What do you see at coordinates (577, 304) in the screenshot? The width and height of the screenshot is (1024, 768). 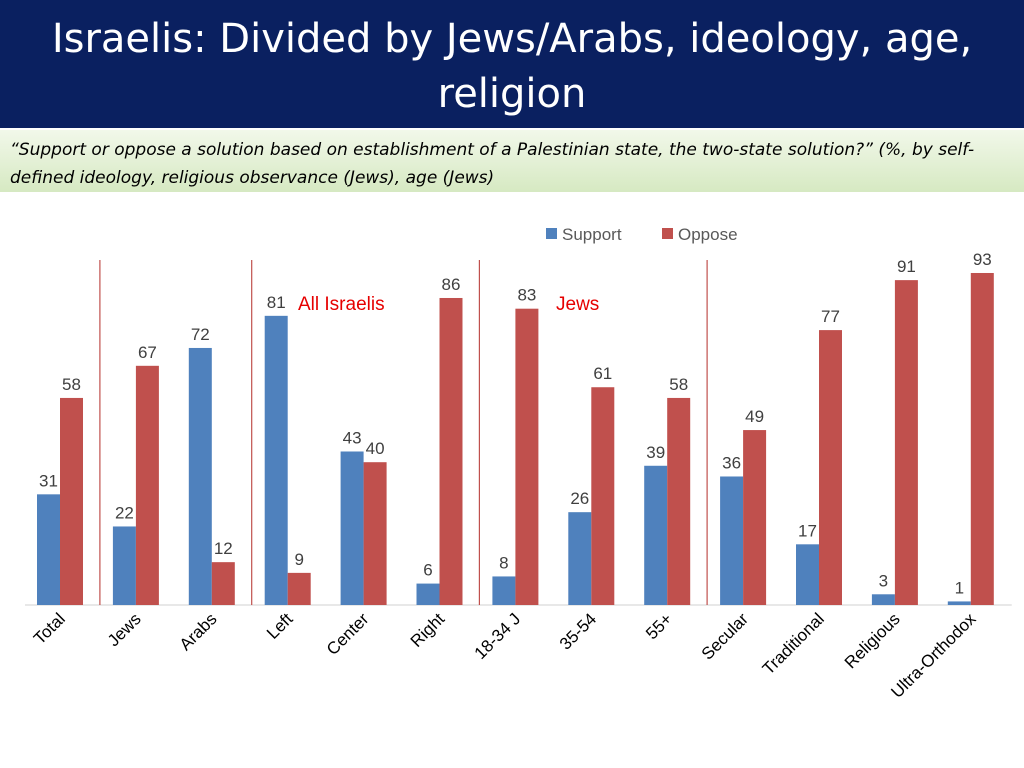 I see `annotation-jews: Jews` at bounding box center [577, 304].